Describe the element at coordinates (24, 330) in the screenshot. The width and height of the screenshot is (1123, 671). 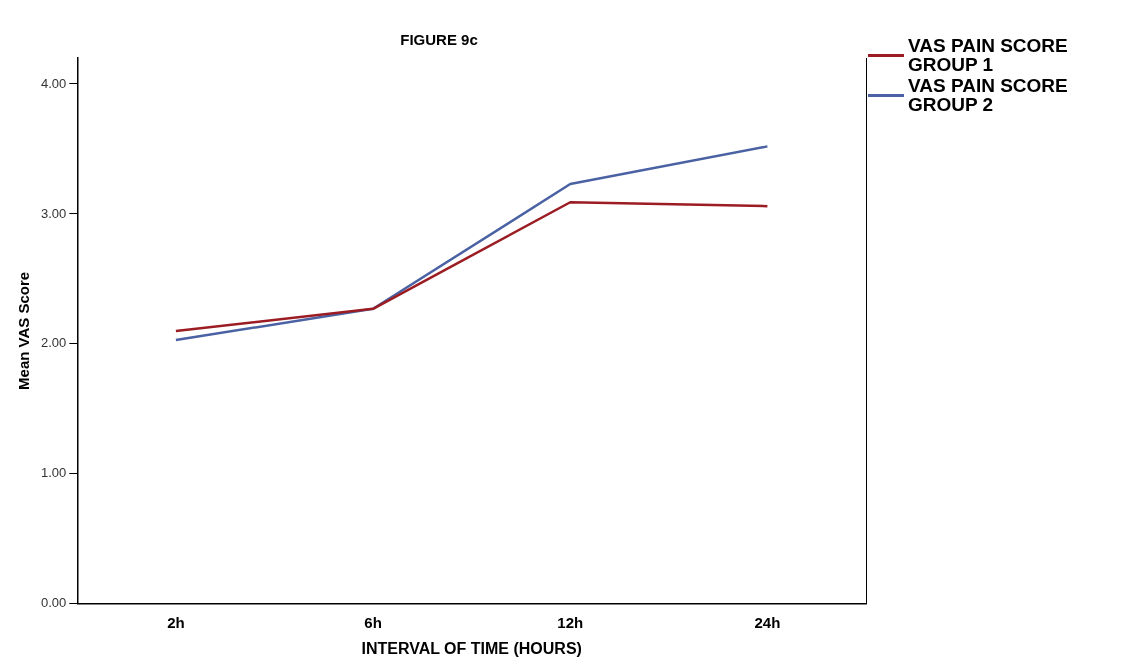
I see `y-axis-title: Mean VAS Score` at that location.